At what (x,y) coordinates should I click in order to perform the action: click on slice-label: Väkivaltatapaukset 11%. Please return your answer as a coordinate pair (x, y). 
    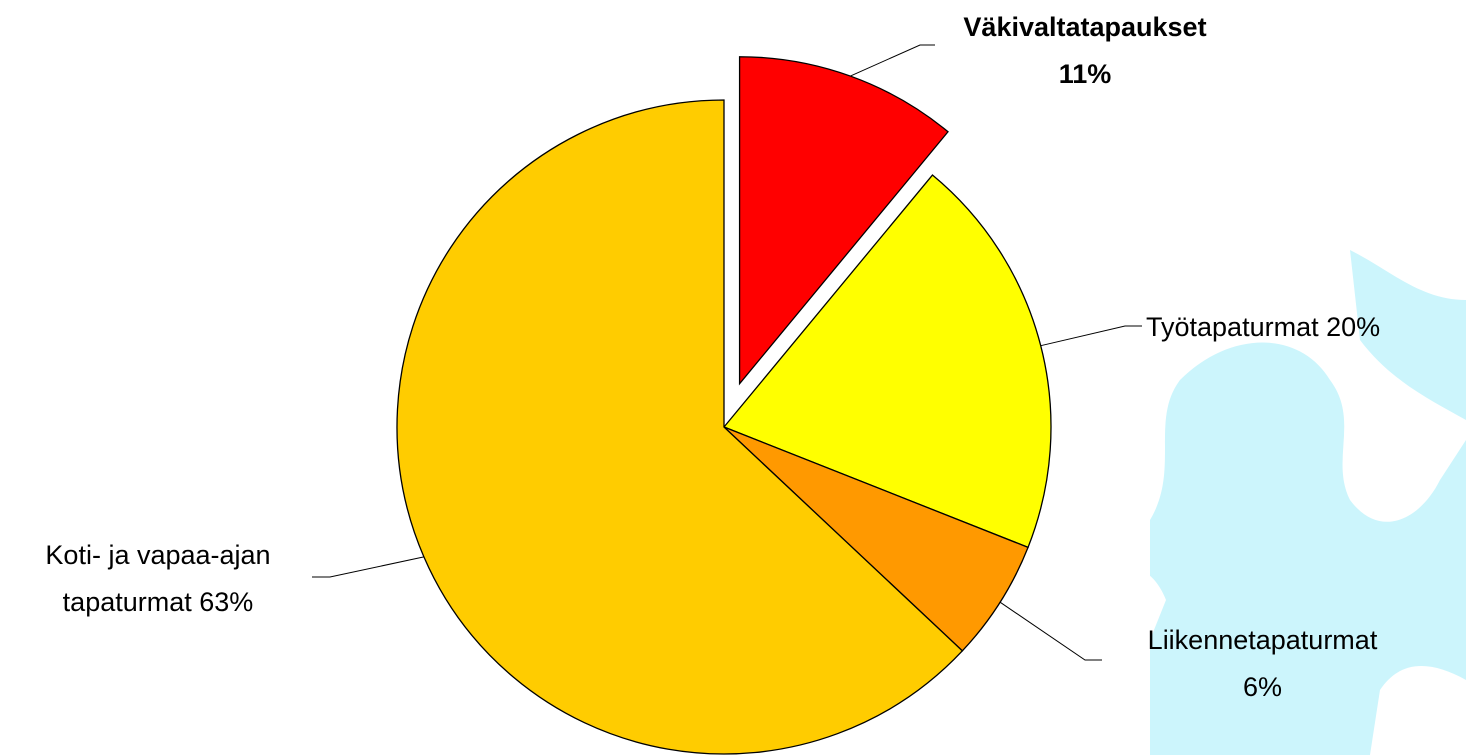
    Looking at the image, I should click on (1085, 51).